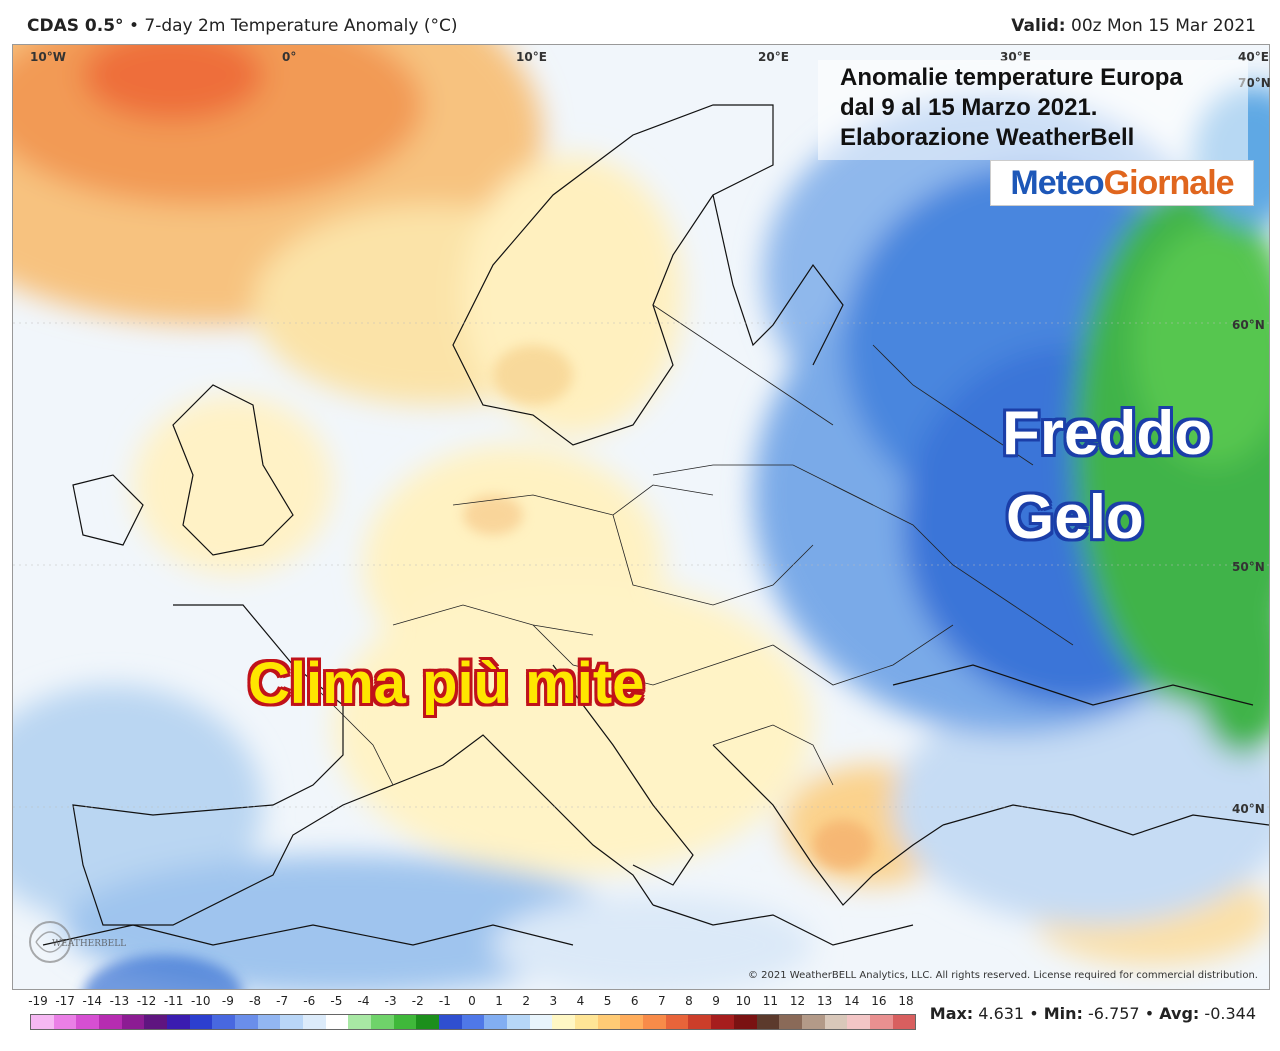 The height and width of the screenshot is (1051, 1280). What do you see at coordinates (1248, 809) in the screenshot?
I see `lat-label: 40°N` at bounding box center [1248, 809].